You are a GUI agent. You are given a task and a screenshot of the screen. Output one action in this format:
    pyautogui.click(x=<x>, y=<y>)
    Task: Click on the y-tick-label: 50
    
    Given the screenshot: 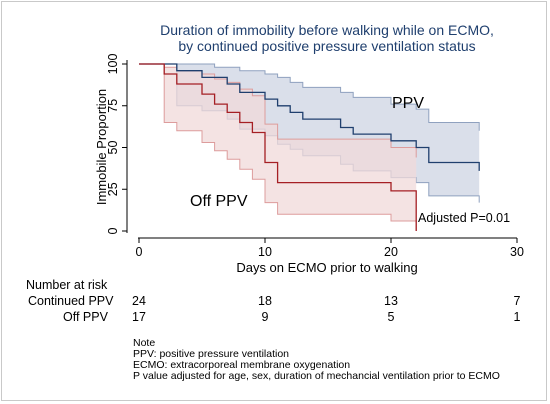 What is the action you would take?
    pyautogui.click(x=113, y=148)
    